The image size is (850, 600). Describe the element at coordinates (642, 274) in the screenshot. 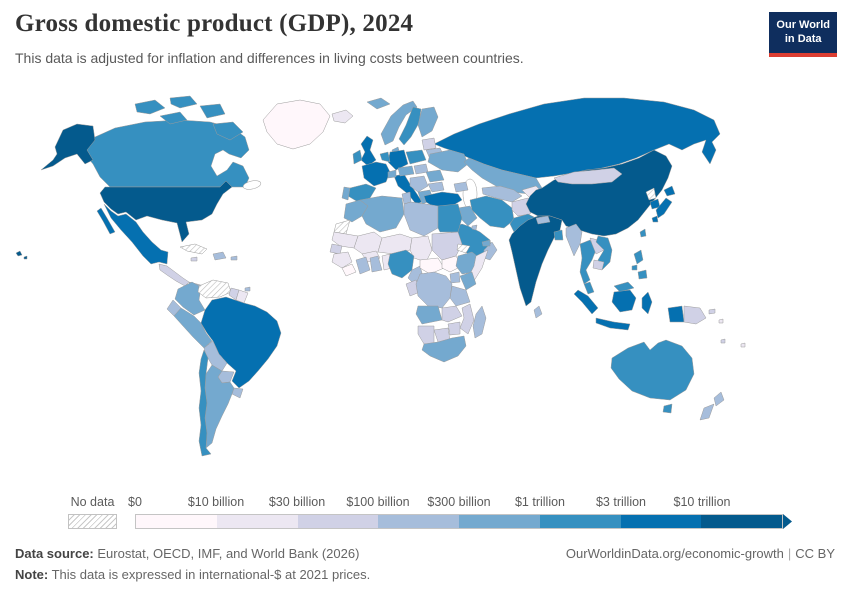

I see `country-philippines-mindanao` at that location.